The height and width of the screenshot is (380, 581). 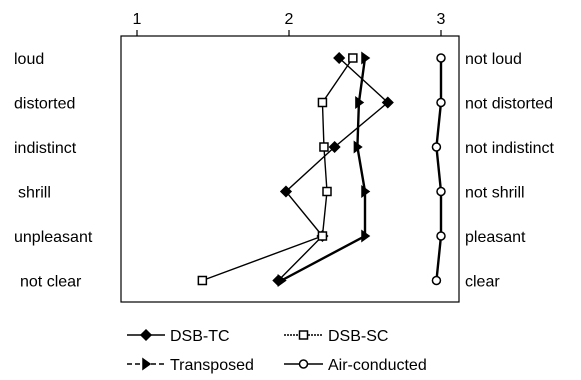 I want to click on legend-label-air-conducted: Air-conducted, so click(x=377, y=365).